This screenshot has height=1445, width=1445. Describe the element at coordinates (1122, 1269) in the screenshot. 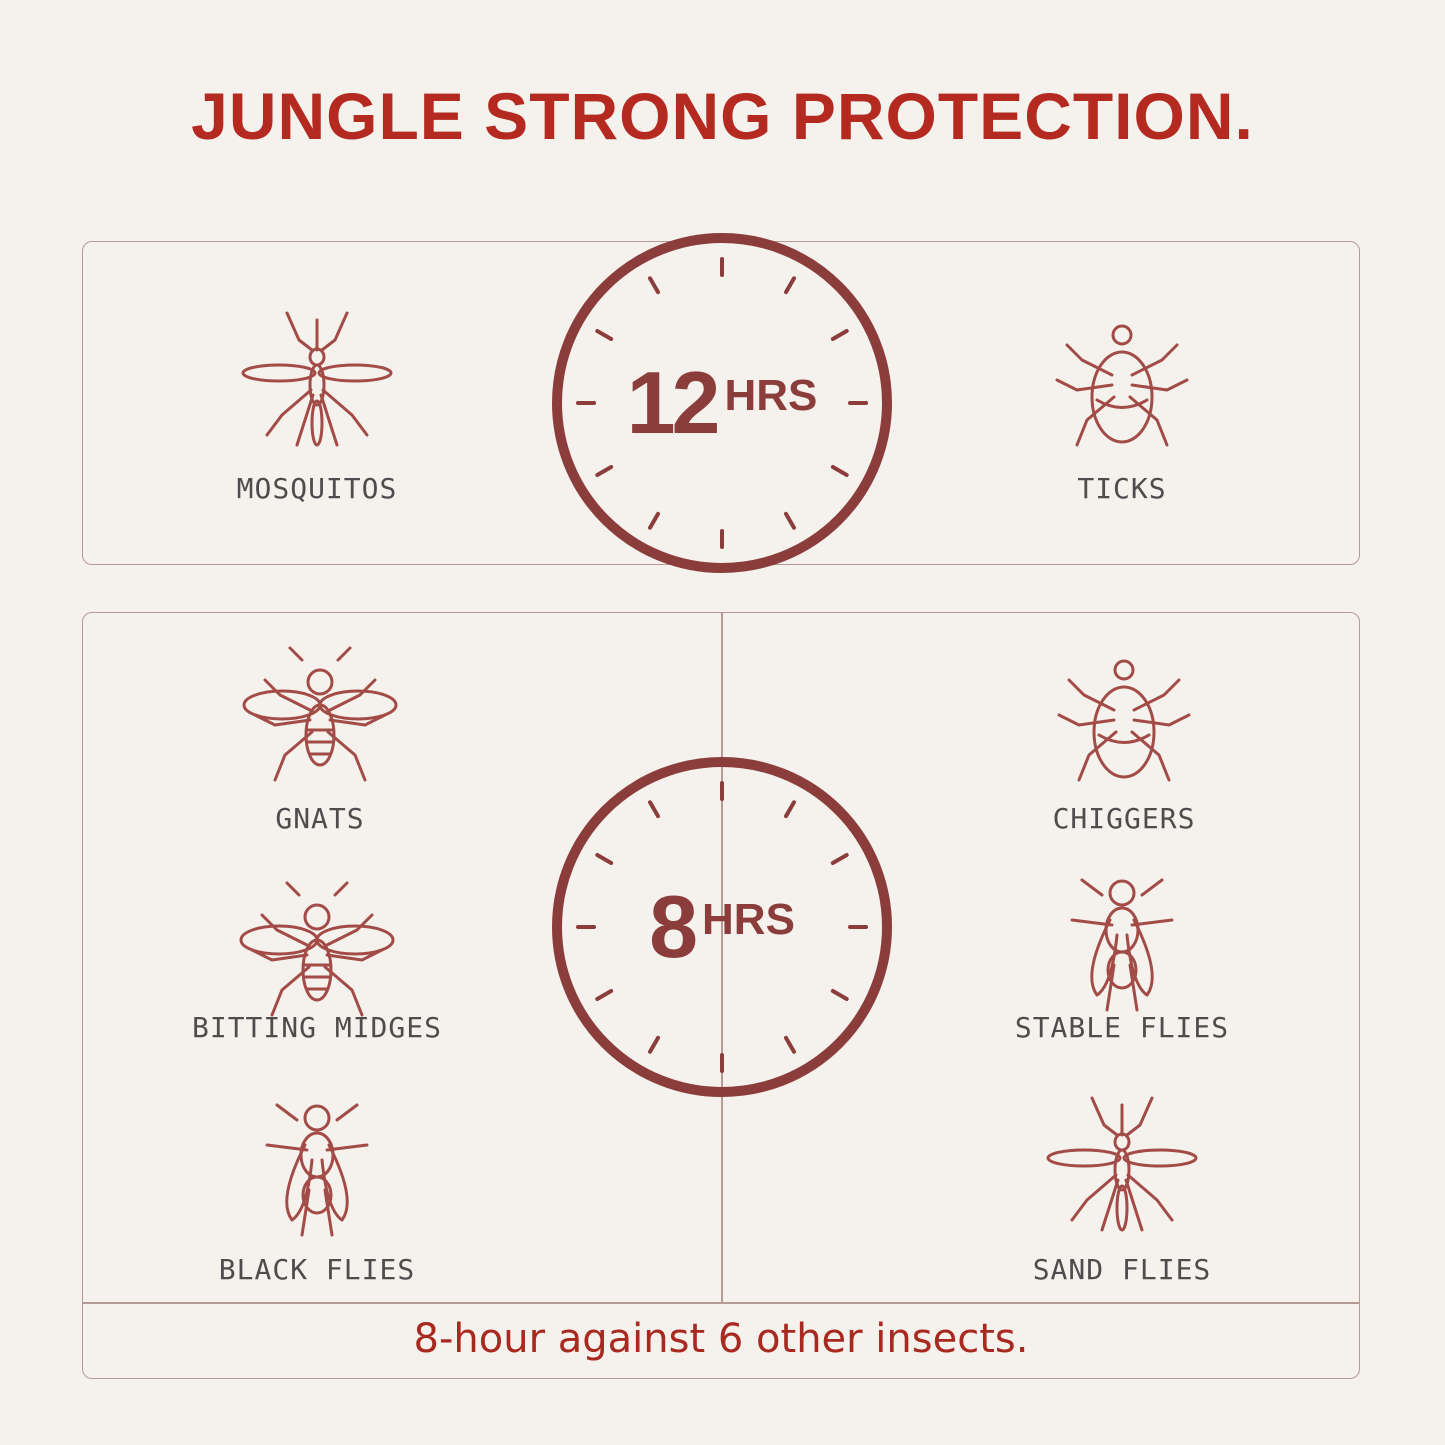

I see `label-sand-flies: SAND FLIES` at that location.